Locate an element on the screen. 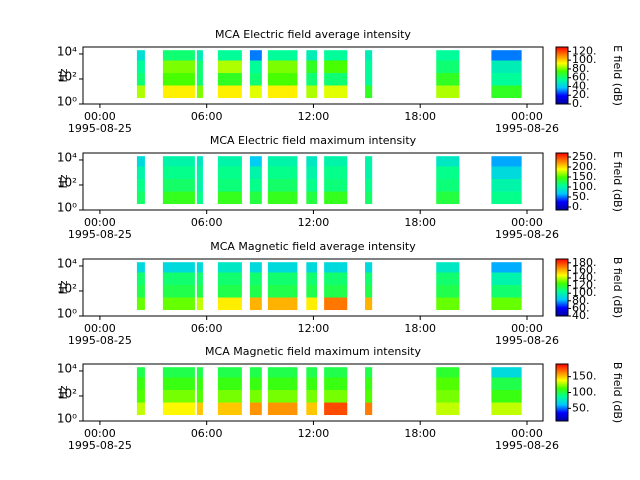  y-tick-label: 10² is located at coordinates (67, 393).